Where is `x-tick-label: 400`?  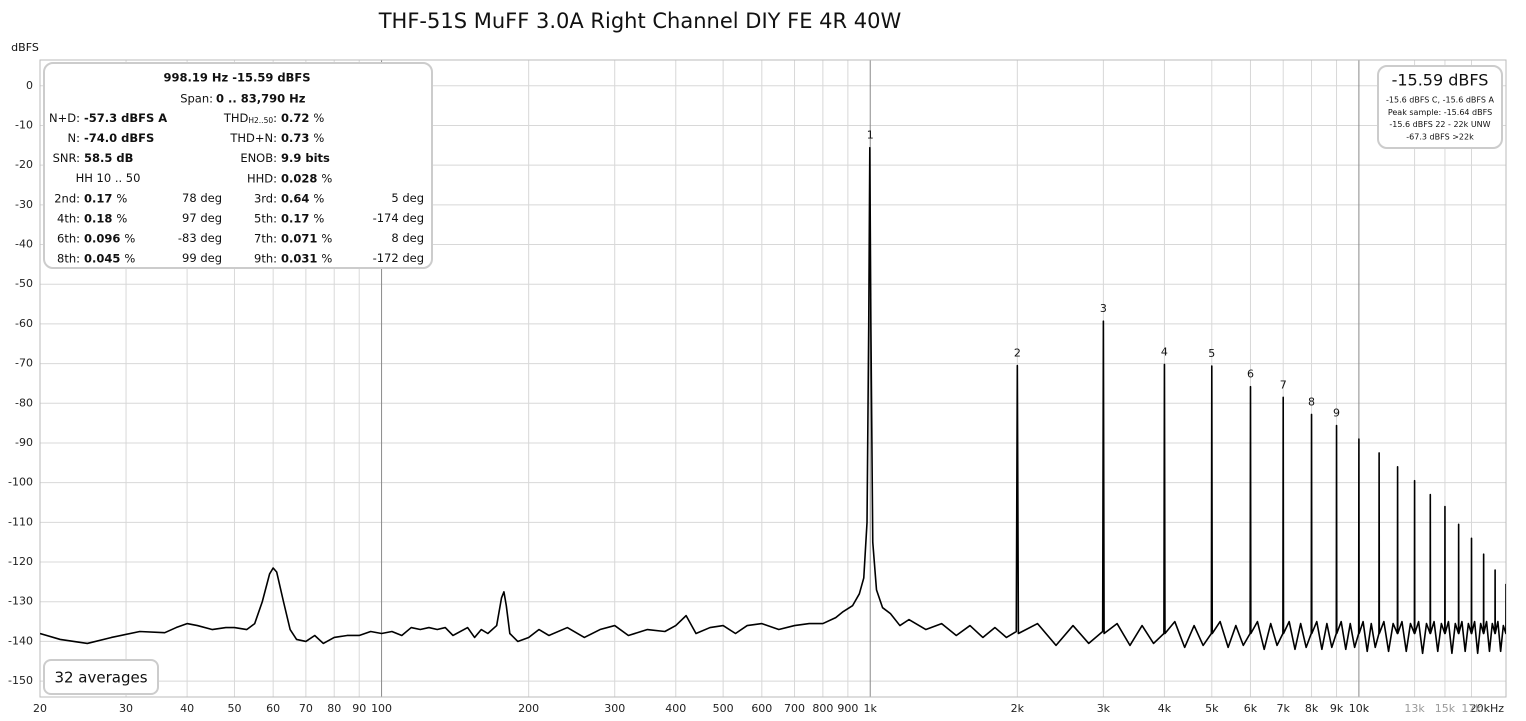 x-tick-label: 400 is located at coordinates (675, 708).